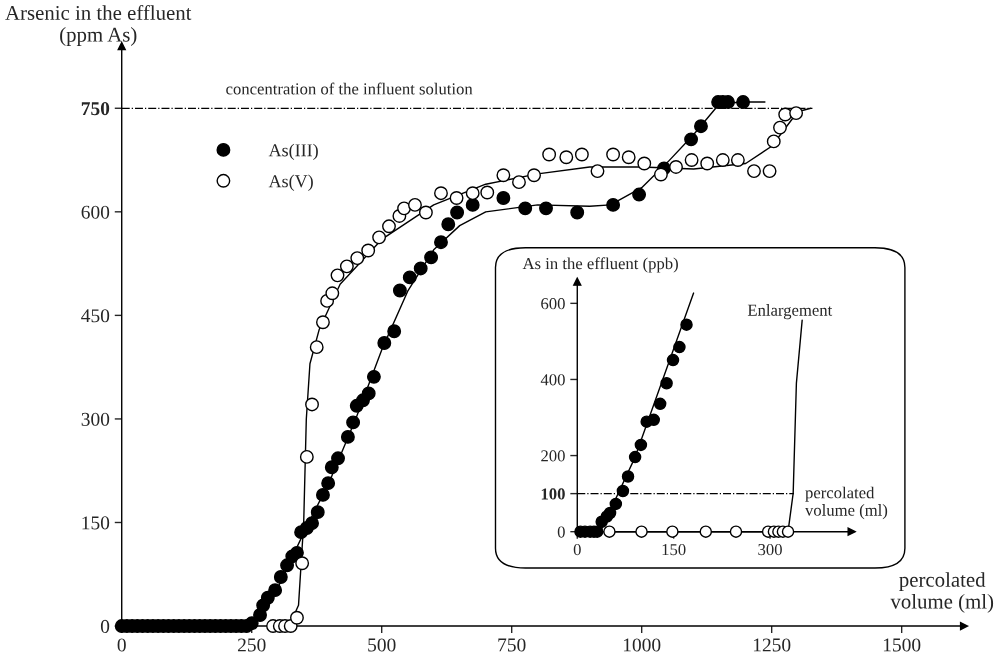 The height and width of the screenshot is (659, 1001). What do you see at coordinates (772, 645) in the screenshot?
I see `x-tick-label: 1250` at bounding box center [772, 645].